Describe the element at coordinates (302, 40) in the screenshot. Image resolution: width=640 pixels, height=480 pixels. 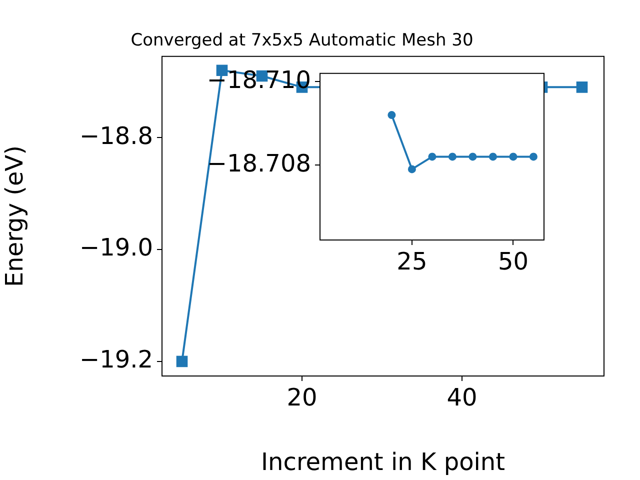
I see `chart-title: Converged at 7x5x5 Automatic Mesh 30` at that location.